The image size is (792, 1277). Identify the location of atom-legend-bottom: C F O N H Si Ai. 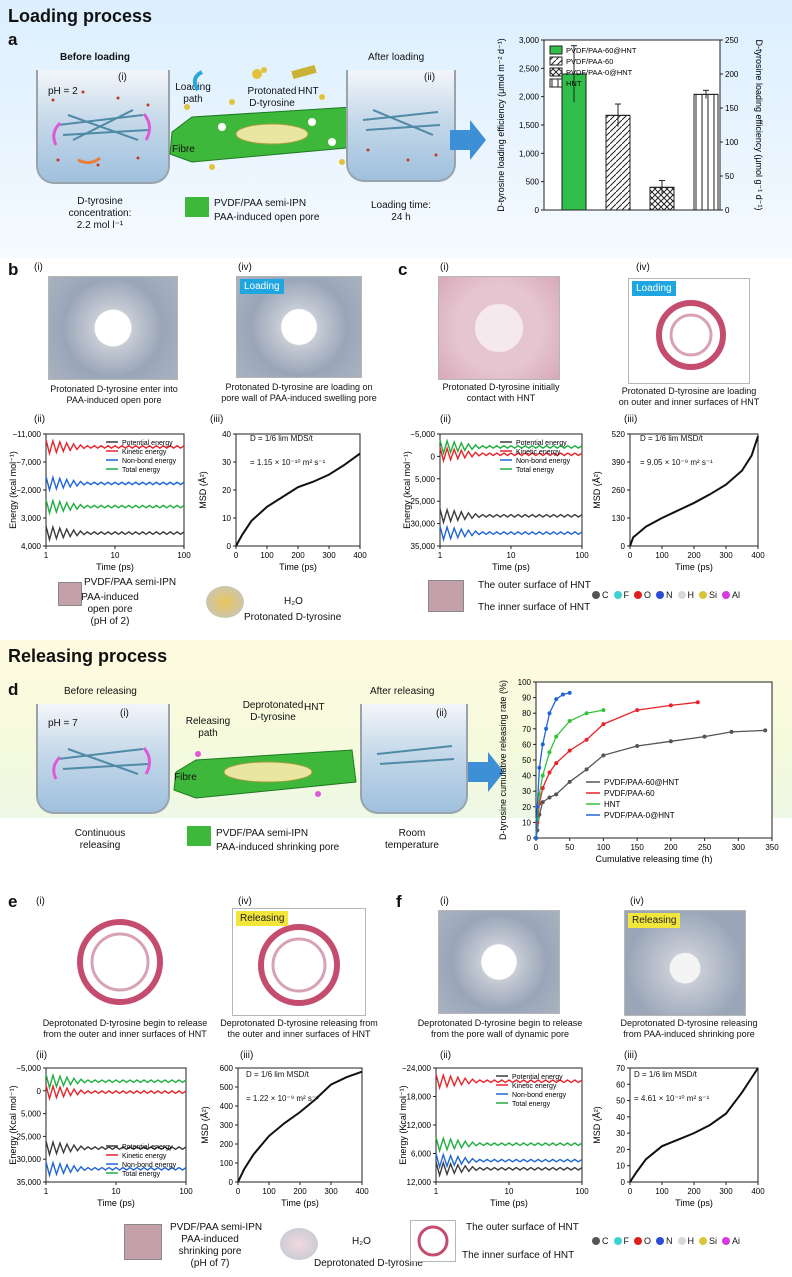
(668, 1241).